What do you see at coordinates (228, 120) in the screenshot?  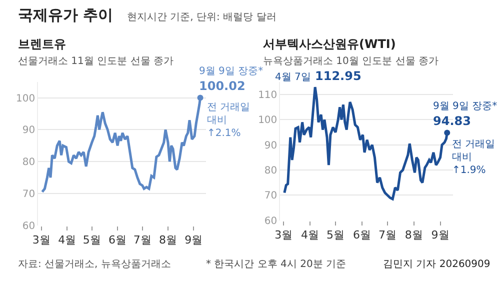 I see `annotation: 전 거래일 대비 ↑2.1%` at bounding box center [228, 120].